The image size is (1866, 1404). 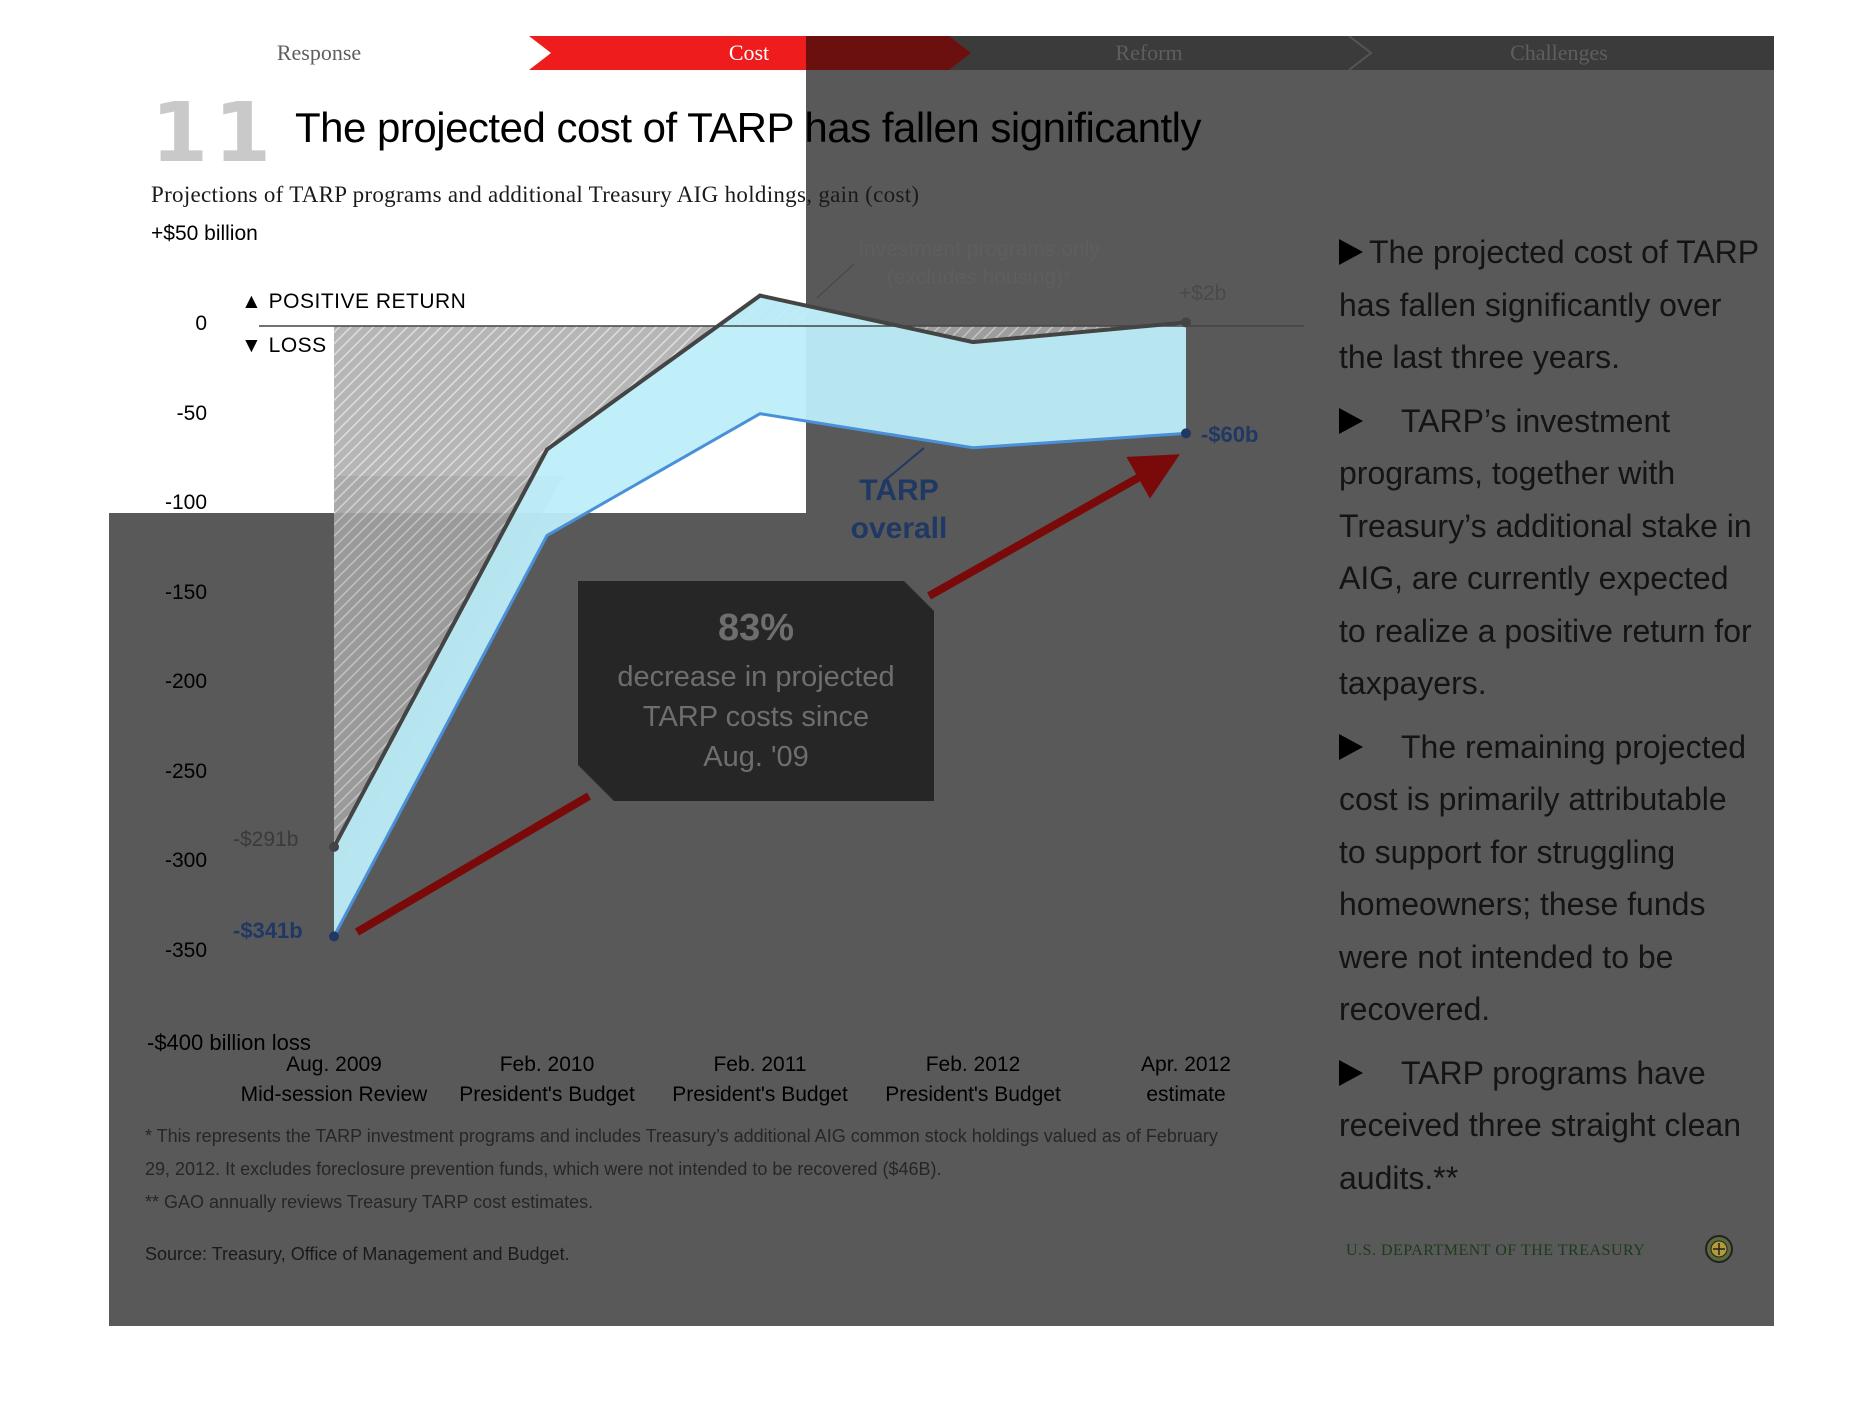 What do you see at coordinates (749, 52) in the screenshot?
I see `nav-tab-cost: Cost` at bounding box center [749, 52].